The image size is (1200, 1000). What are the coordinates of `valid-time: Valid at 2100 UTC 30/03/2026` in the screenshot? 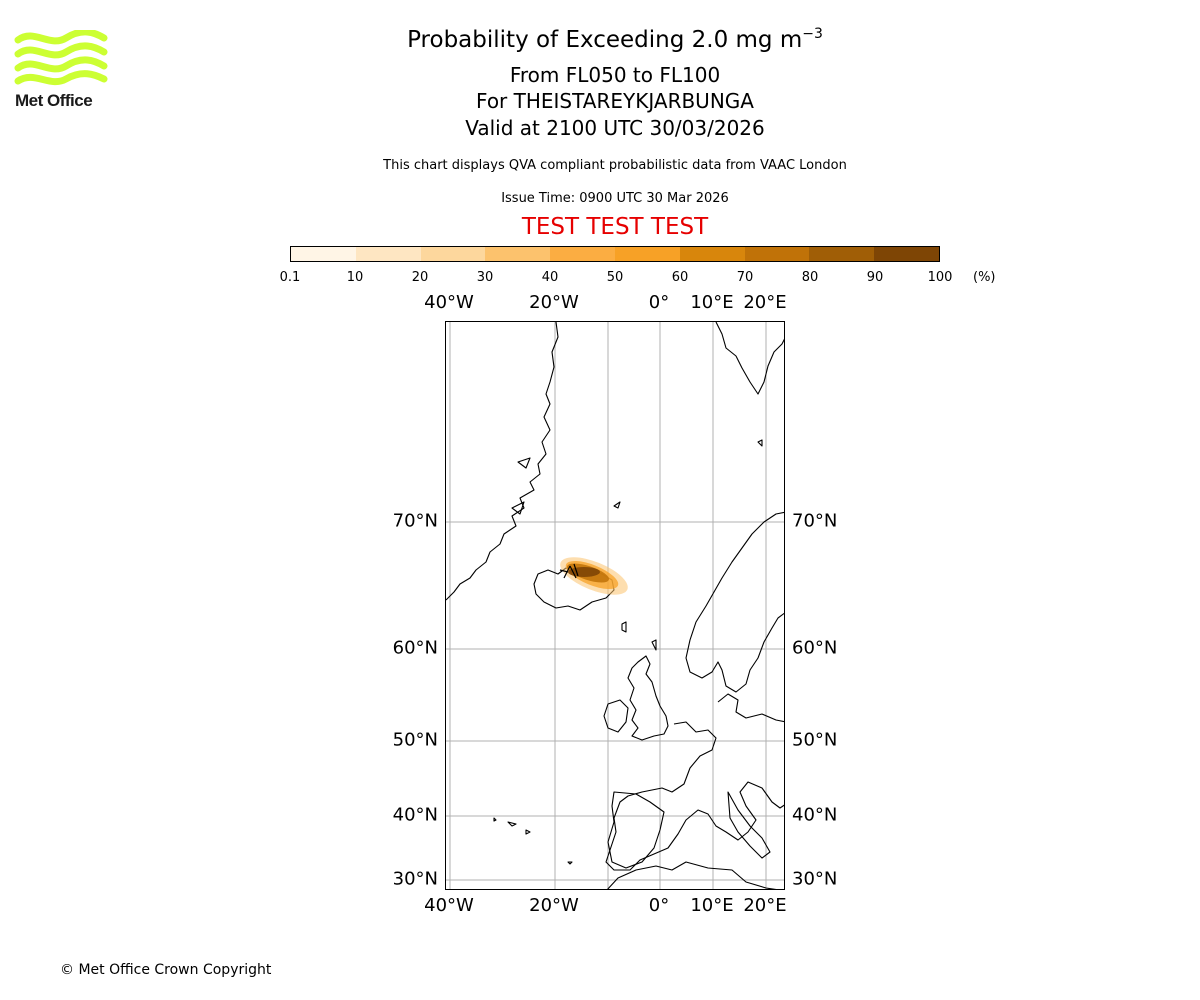 It's located at (615, 128).